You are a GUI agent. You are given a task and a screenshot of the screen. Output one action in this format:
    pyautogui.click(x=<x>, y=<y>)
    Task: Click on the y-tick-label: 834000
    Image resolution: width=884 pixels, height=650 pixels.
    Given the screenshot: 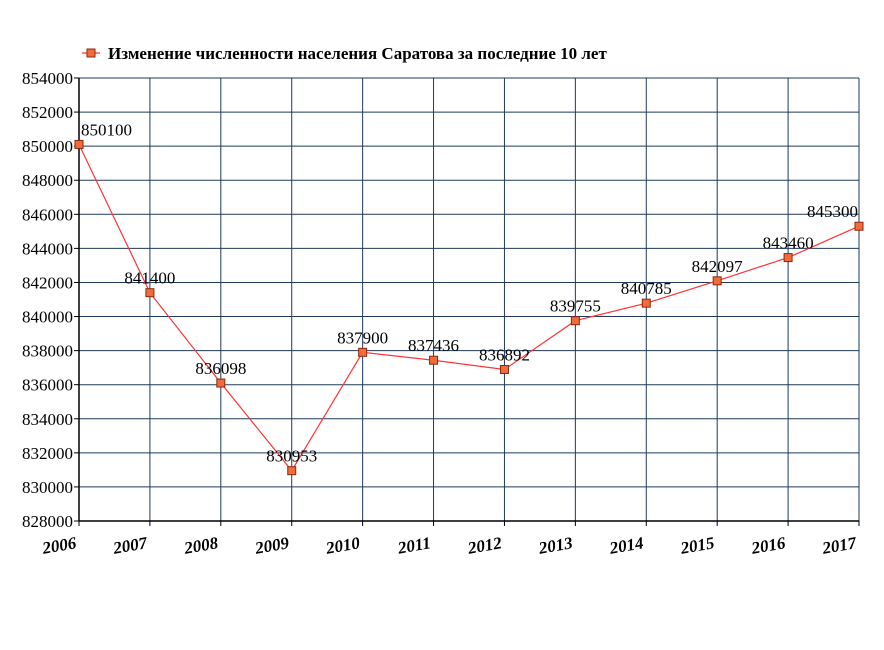 What is the action you would take?
    pyautogui.click(x=47, y=419)
    